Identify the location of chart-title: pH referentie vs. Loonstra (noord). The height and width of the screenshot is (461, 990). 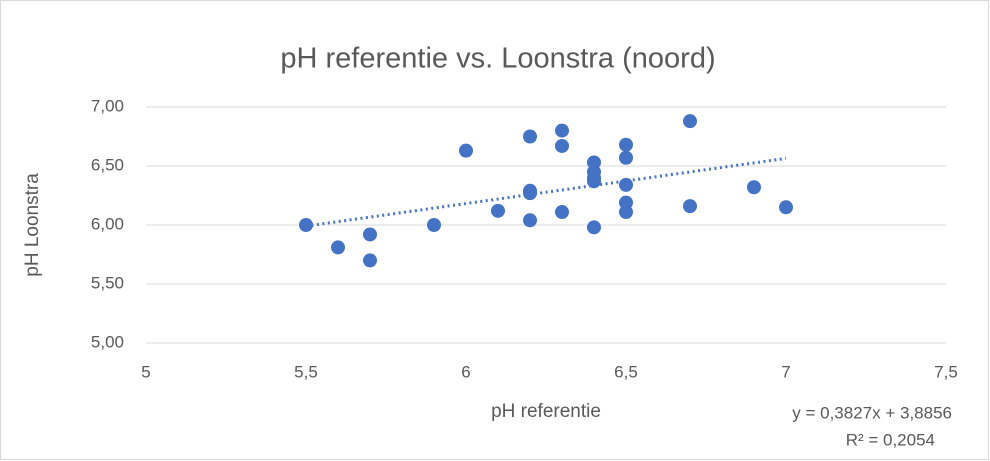
(497, 59).